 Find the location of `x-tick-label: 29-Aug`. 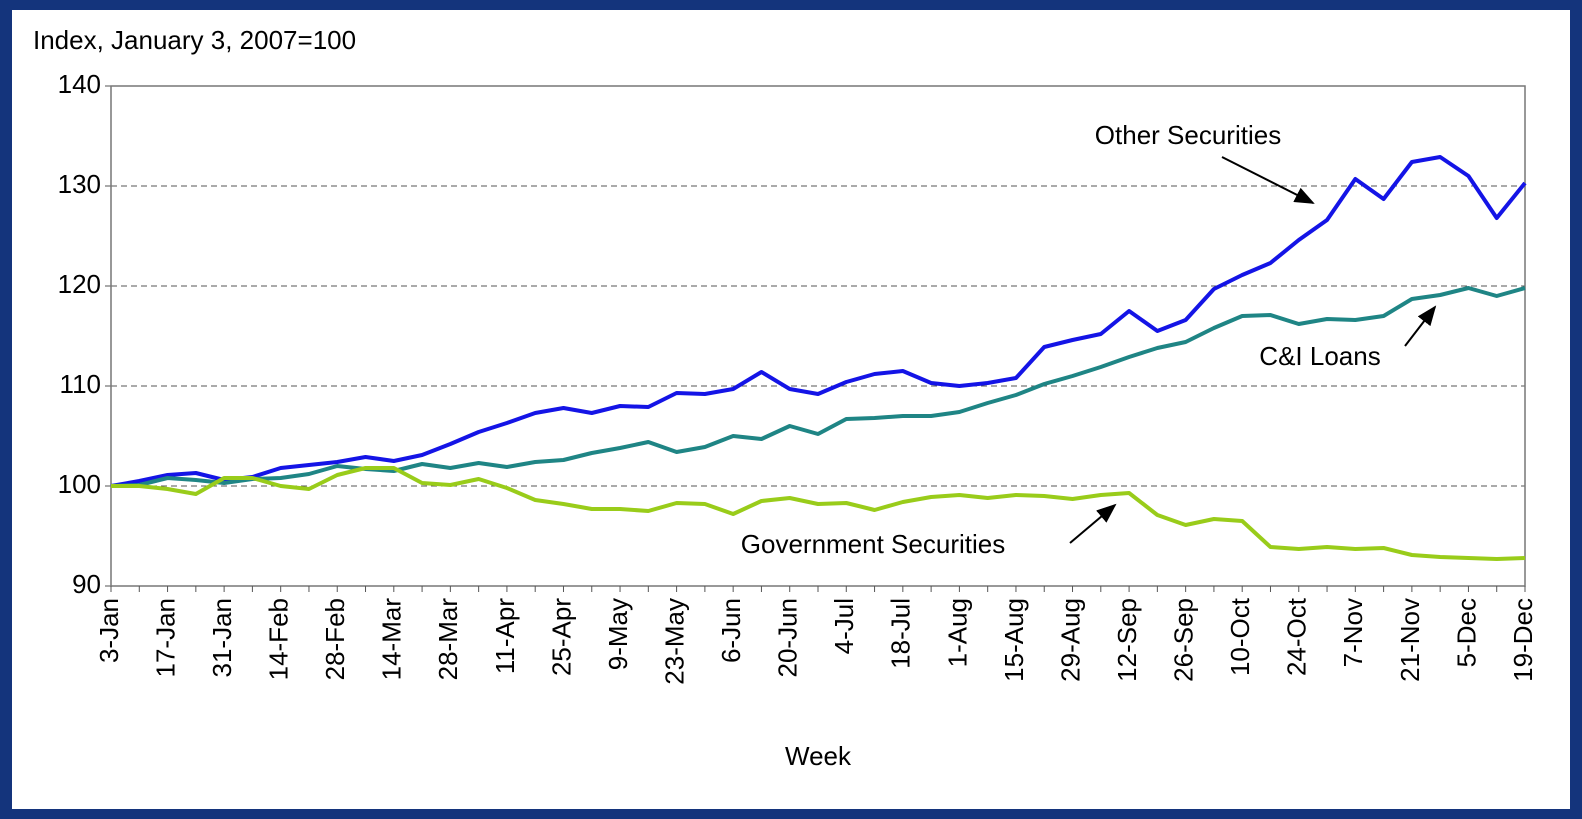

x-tick-label: 29-Aug is located at coordinates (1070, 640).